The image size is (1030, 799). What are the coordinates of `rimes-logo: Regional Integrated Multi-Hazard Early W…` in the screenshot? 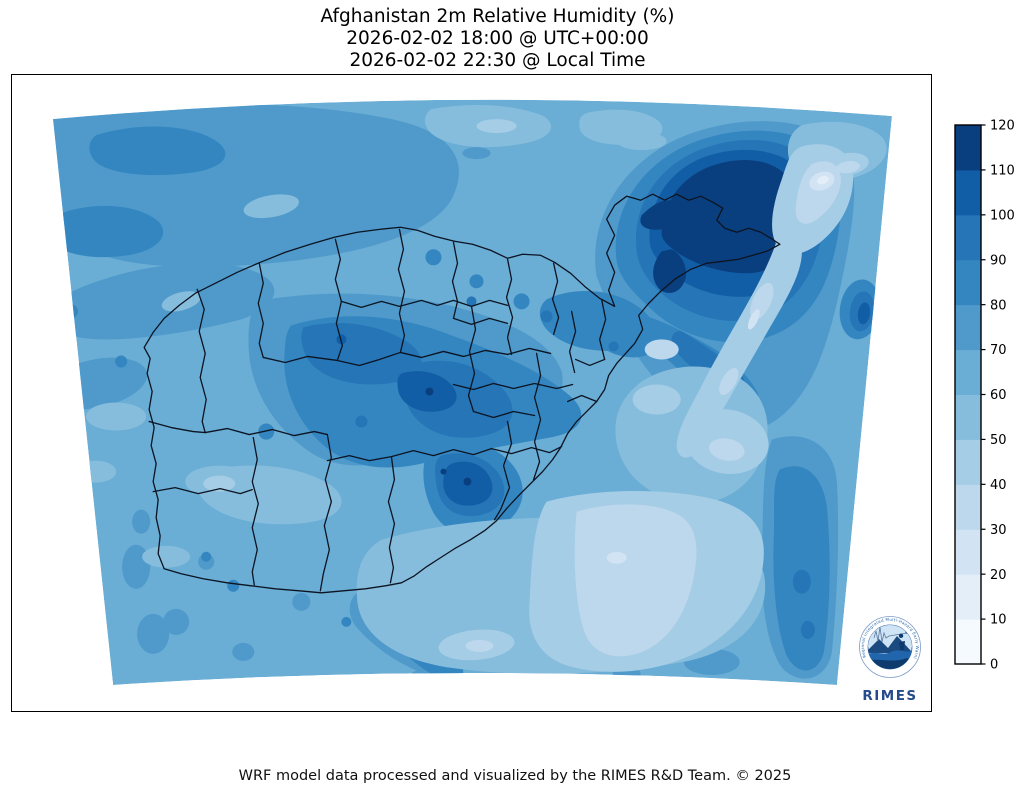 It's located at (886, 657).